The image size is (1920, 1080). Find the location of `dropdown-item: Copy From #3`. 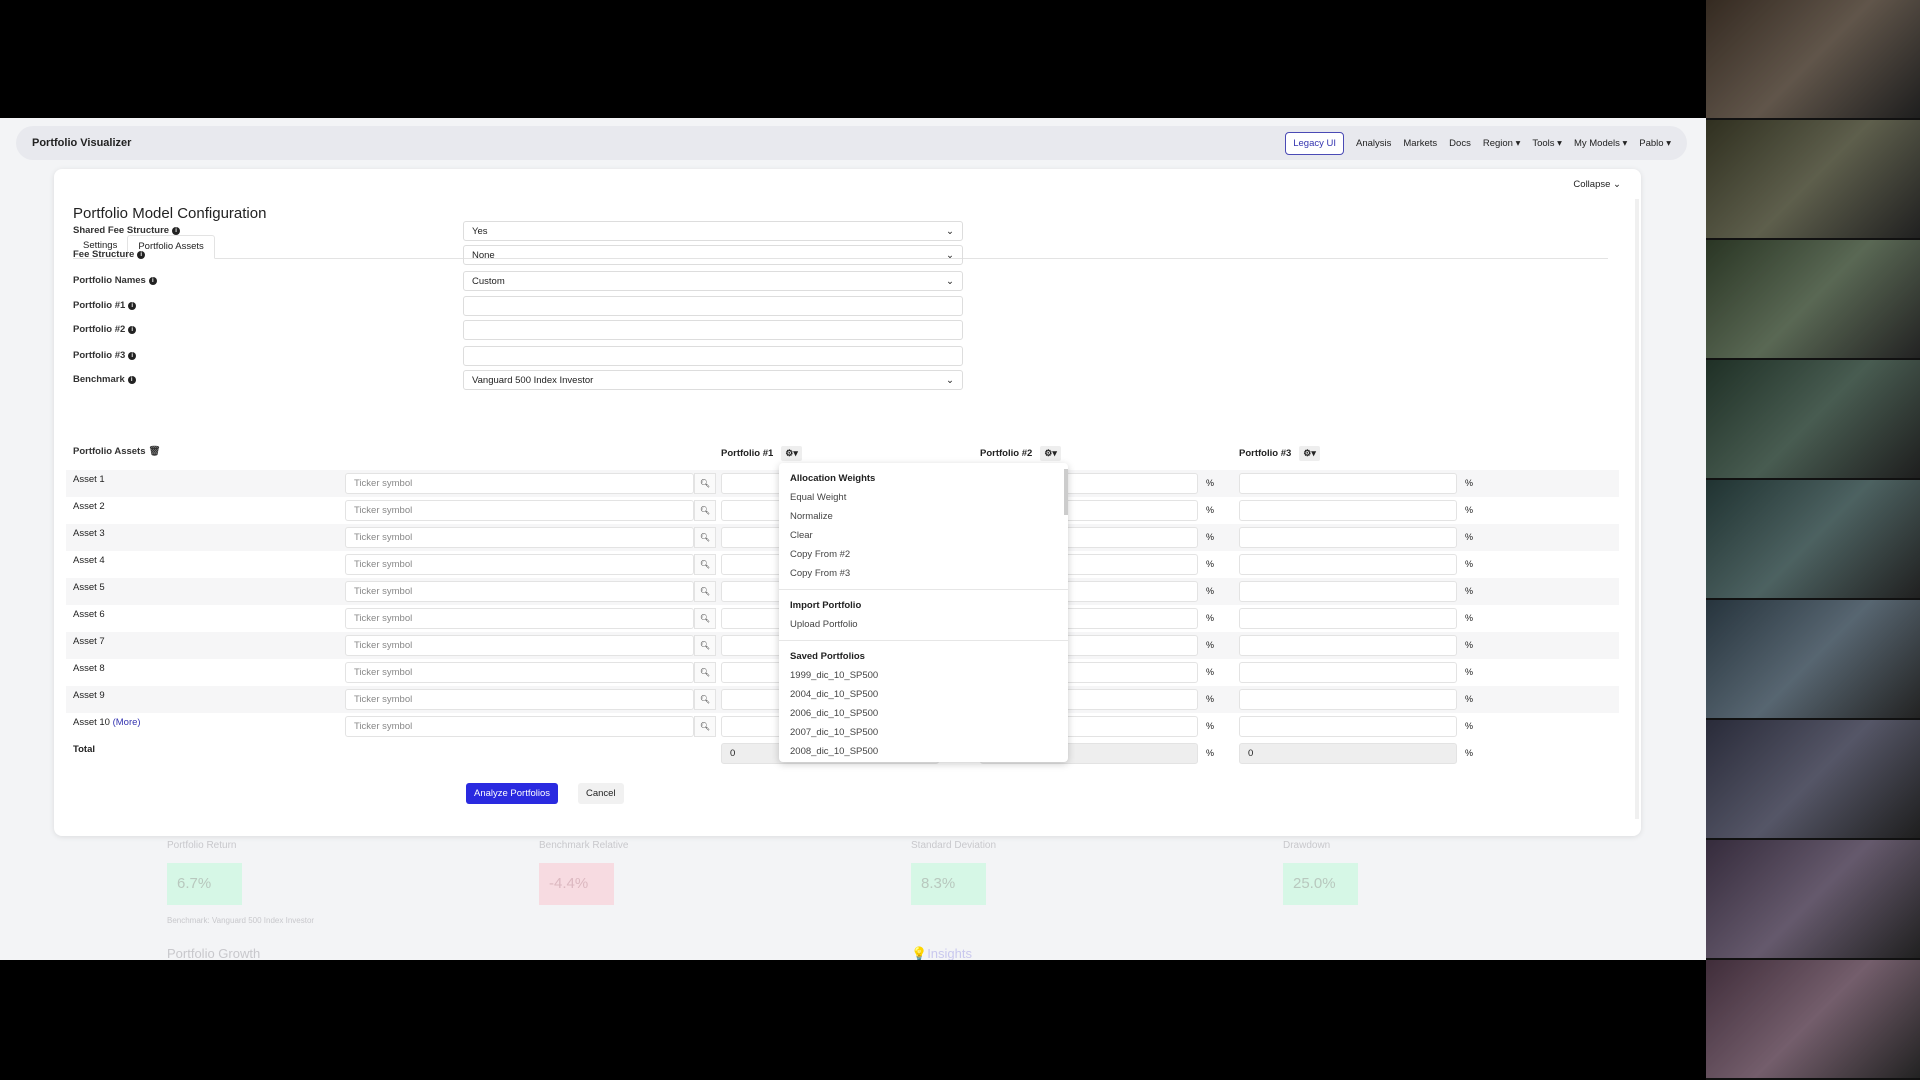

dropdown-item: Copy From #3 is located at coordinates (820, 573).